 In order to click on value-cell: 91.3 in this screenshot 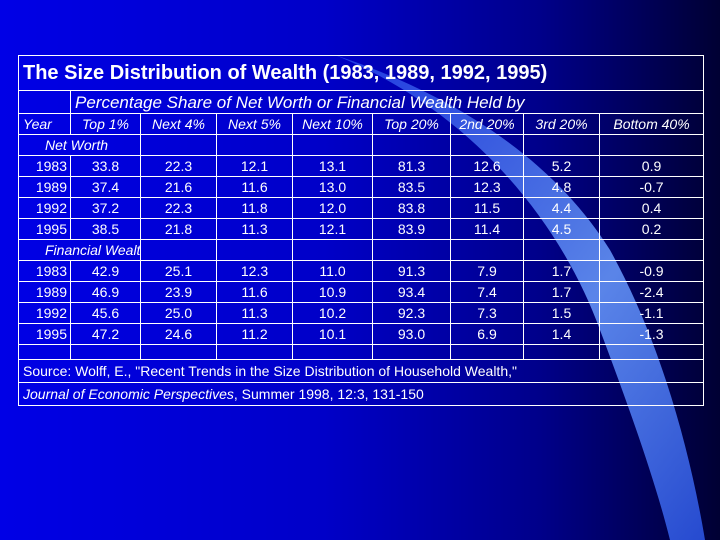, I will do `click(411, 271)`.